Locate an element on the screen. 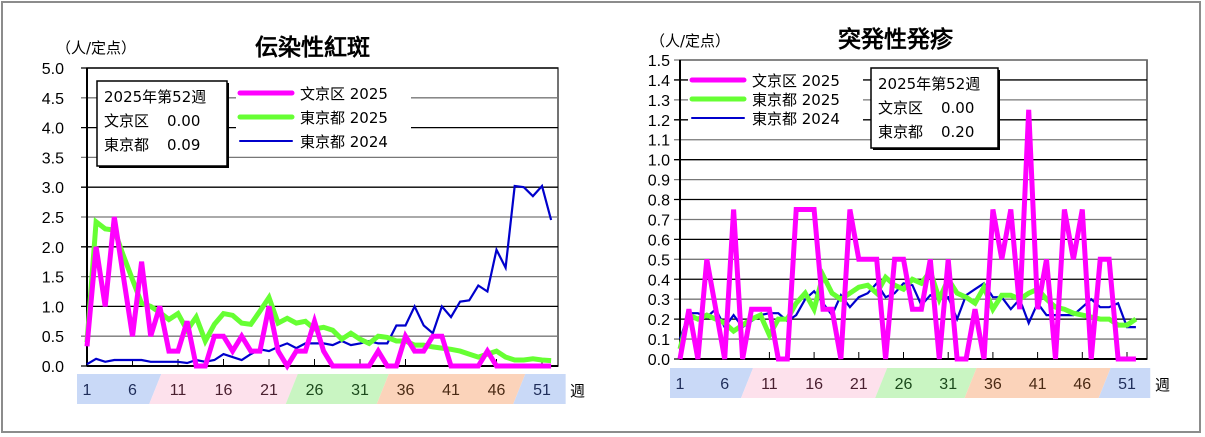  y-tick-label: 5.0 is located at coordinates (53, 69).